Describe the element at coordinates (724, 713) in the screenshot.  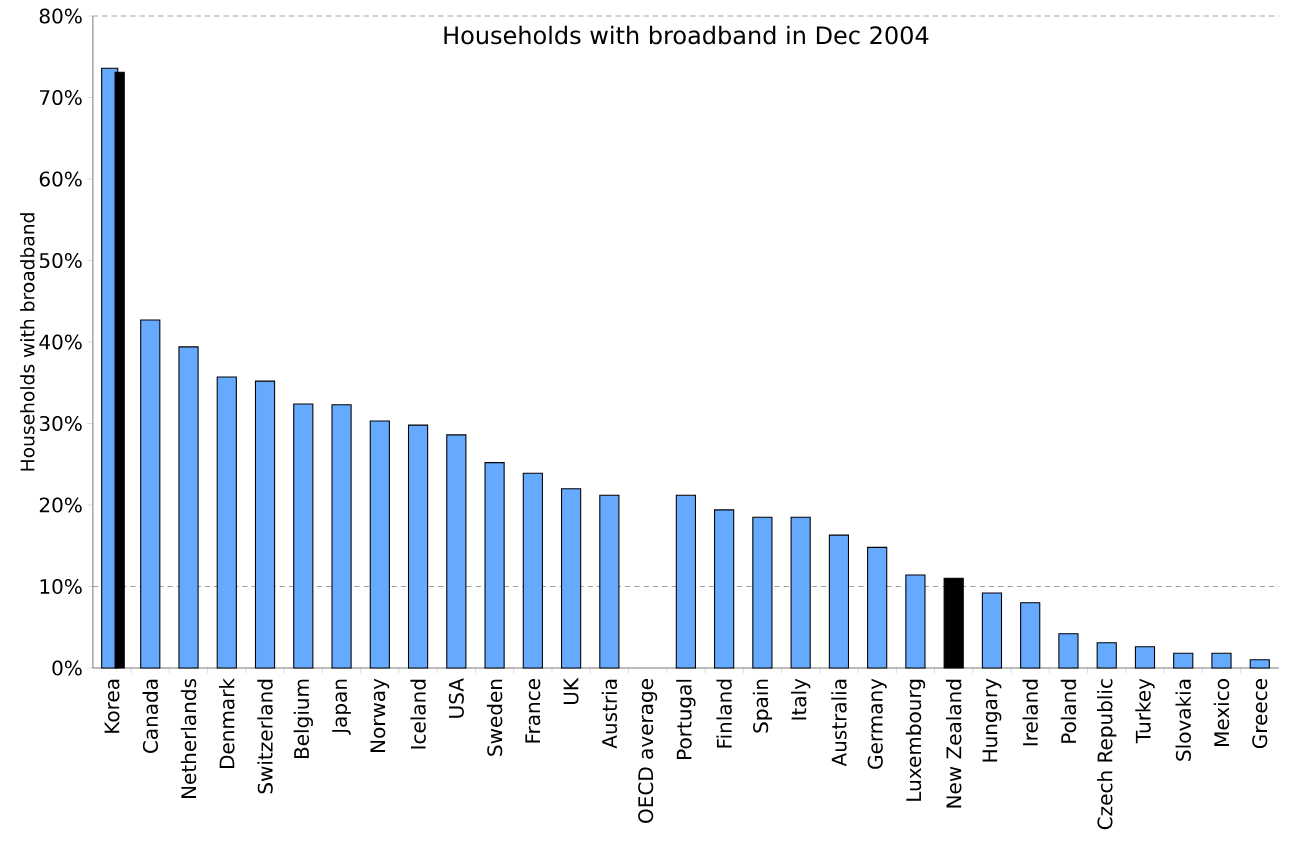
I see `x-tick-label: Finland` at that location.